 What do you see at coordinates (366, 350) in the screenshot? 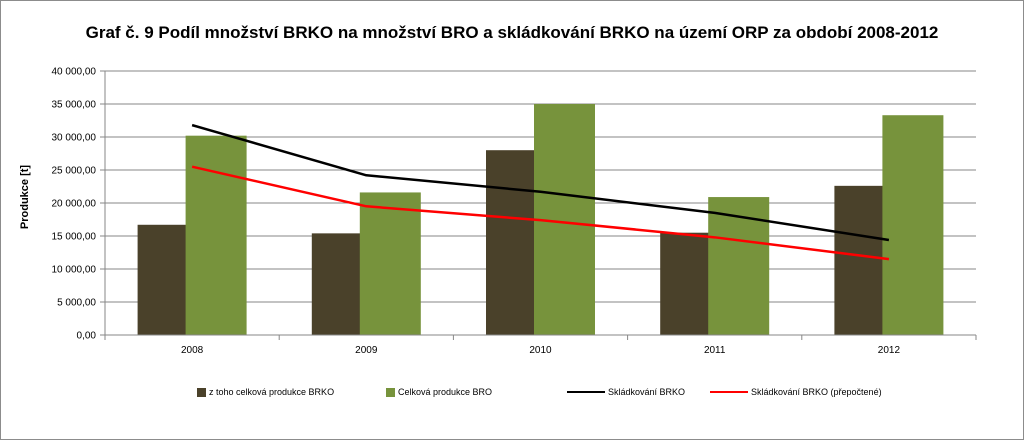
I see `x-tick-label: 2009` at bounding box center [366, 350].